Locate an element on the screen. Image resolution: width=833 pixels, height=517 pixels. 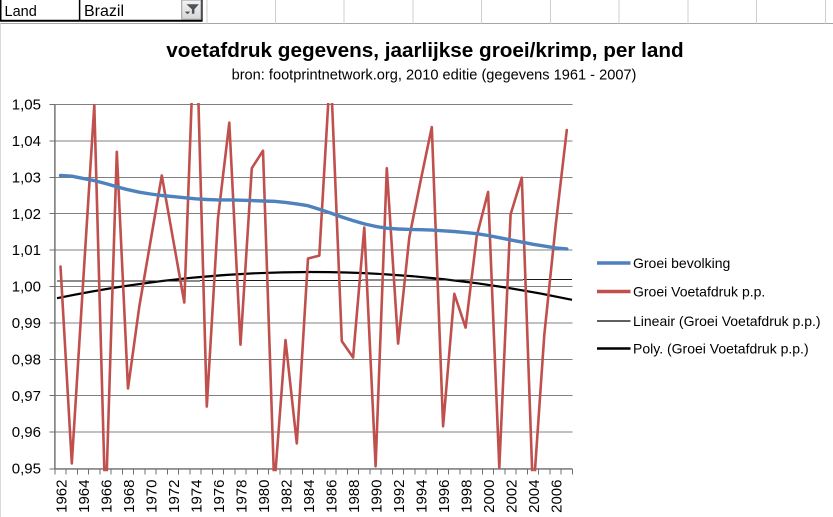
svg-text: 1,03 is located at coordinates (26, 177).